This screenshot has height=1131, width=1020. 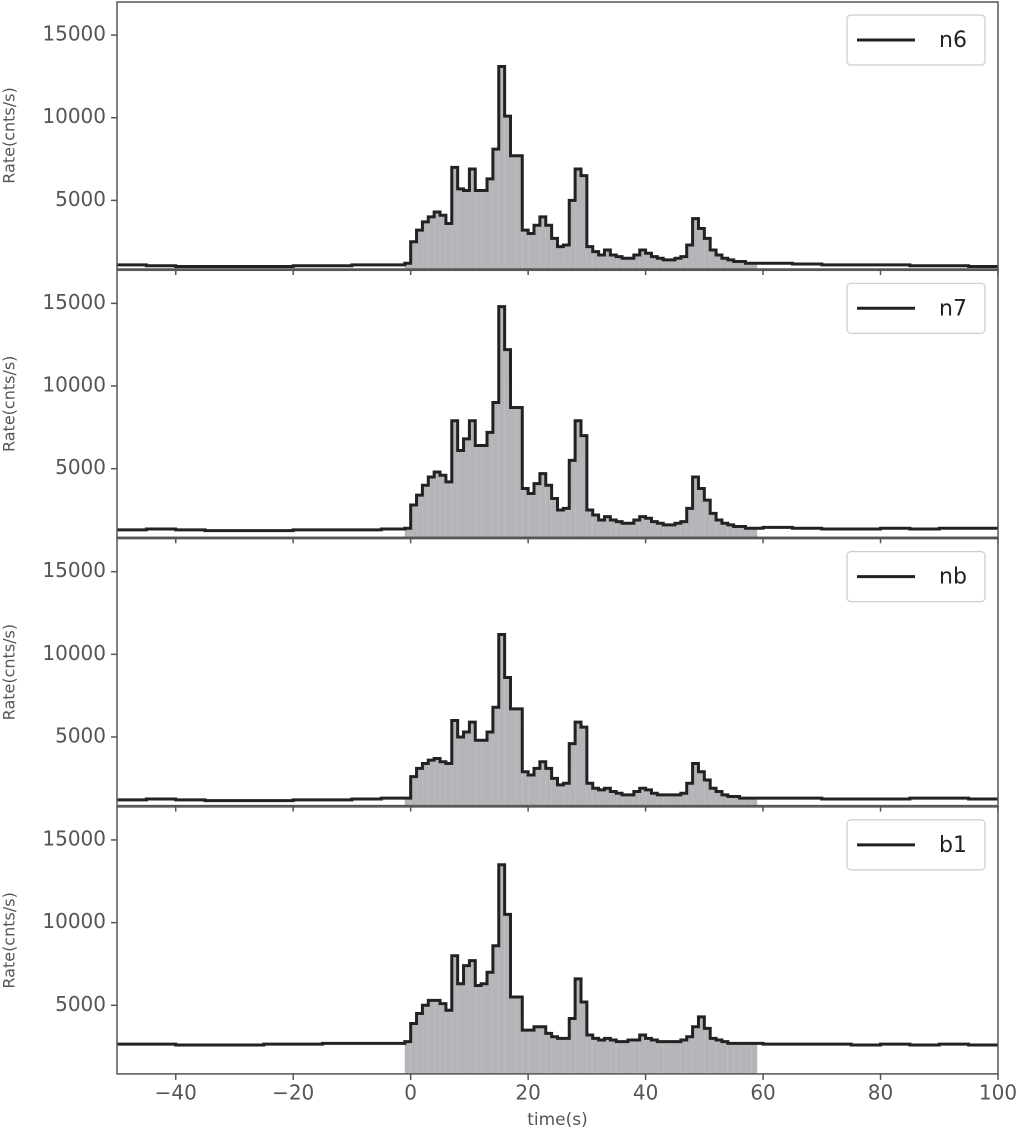 I want to click on x-tick-label: −40, so click(x=176, y=1092).